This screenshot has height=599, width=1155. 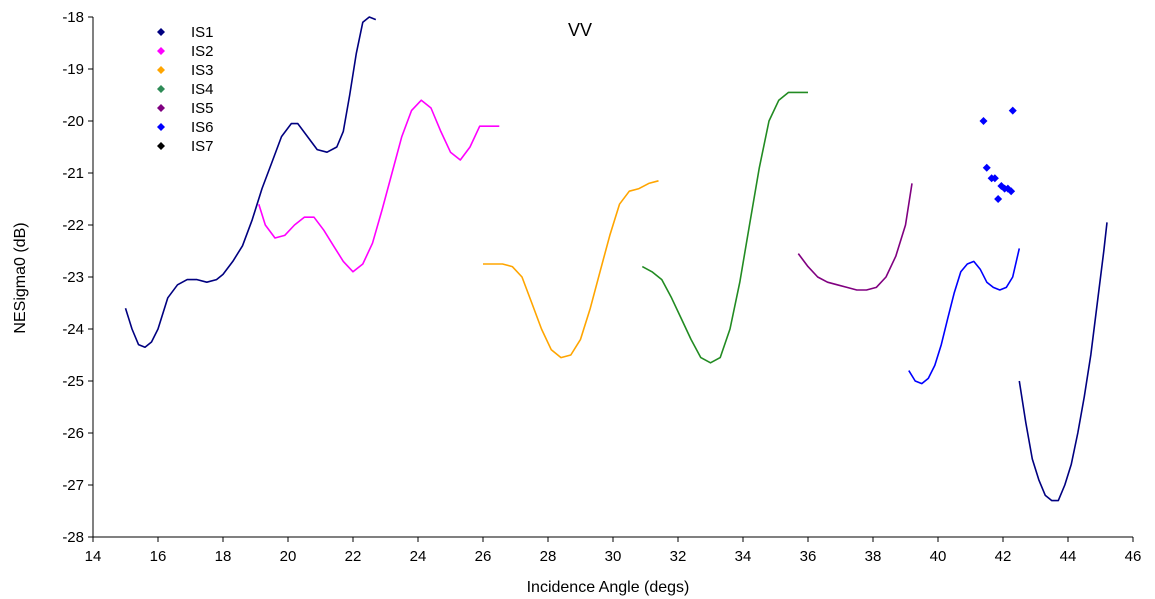 I want to click on x-tick-label: 22, so click(x=353, y=556).